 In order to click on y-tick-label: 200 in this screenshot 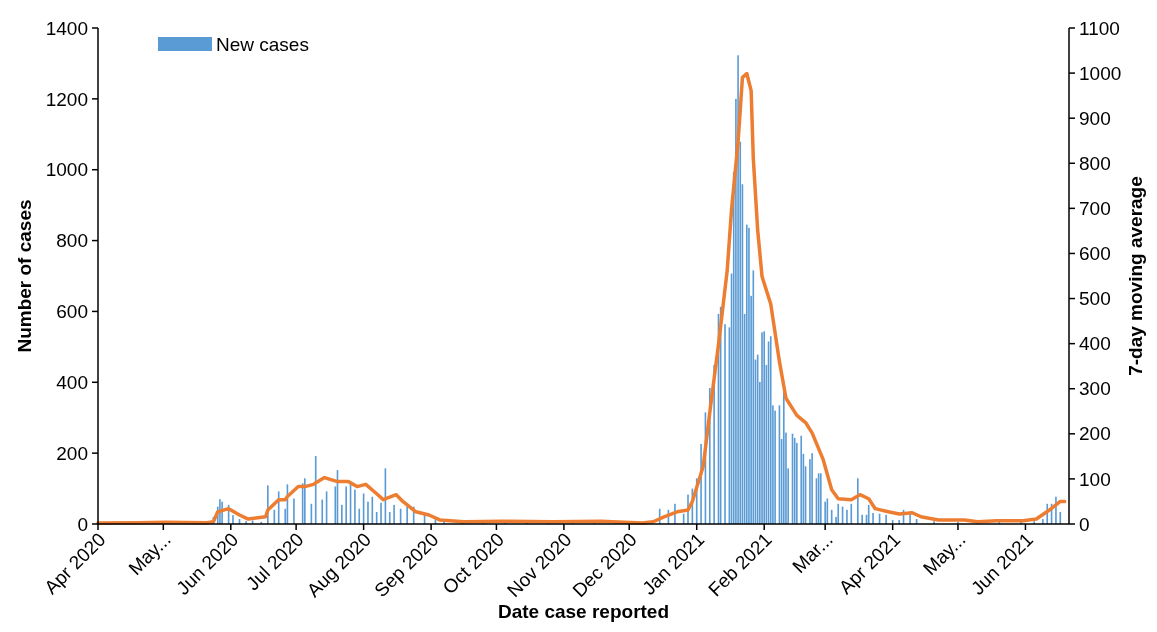, I will do `click(72, 453)`.